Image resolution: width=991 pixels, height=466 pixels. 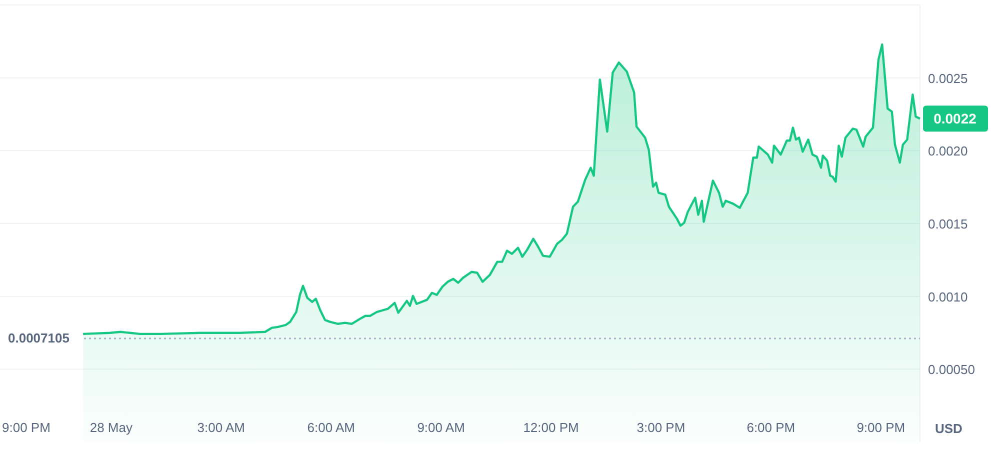 I want to click on x-tick-label: 12:00 PM, so click(x=551, y=427).